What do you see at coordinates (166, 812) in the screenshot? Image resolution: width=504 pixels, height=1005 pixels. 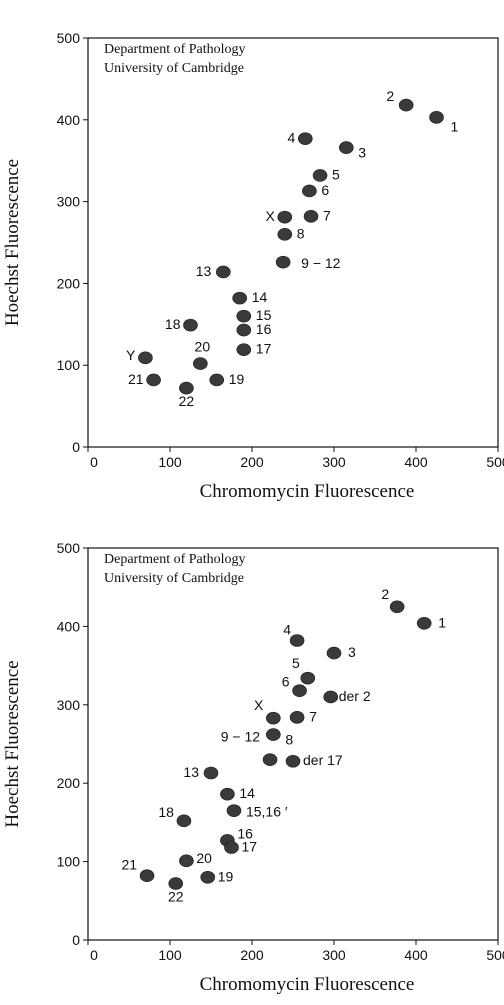 I see `point-label: 18` at bounding box center [166, 812].